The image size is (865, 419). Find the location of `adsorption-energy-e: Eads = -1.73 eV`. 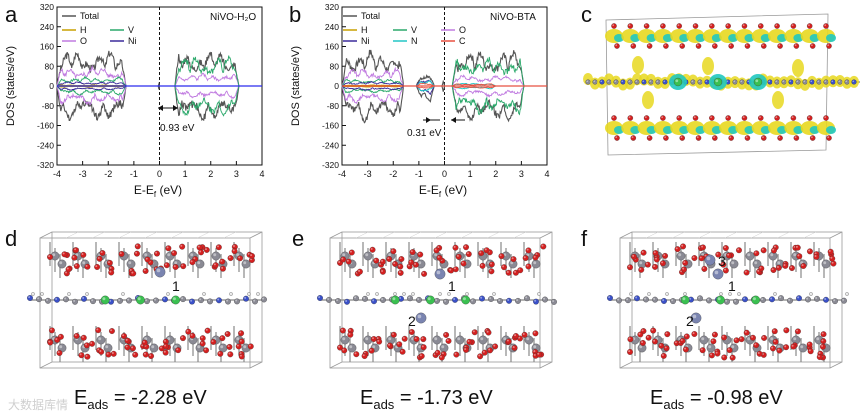

adsorption-energy-e: Eads = -1.73 eV is located at coordinates (426, 399).